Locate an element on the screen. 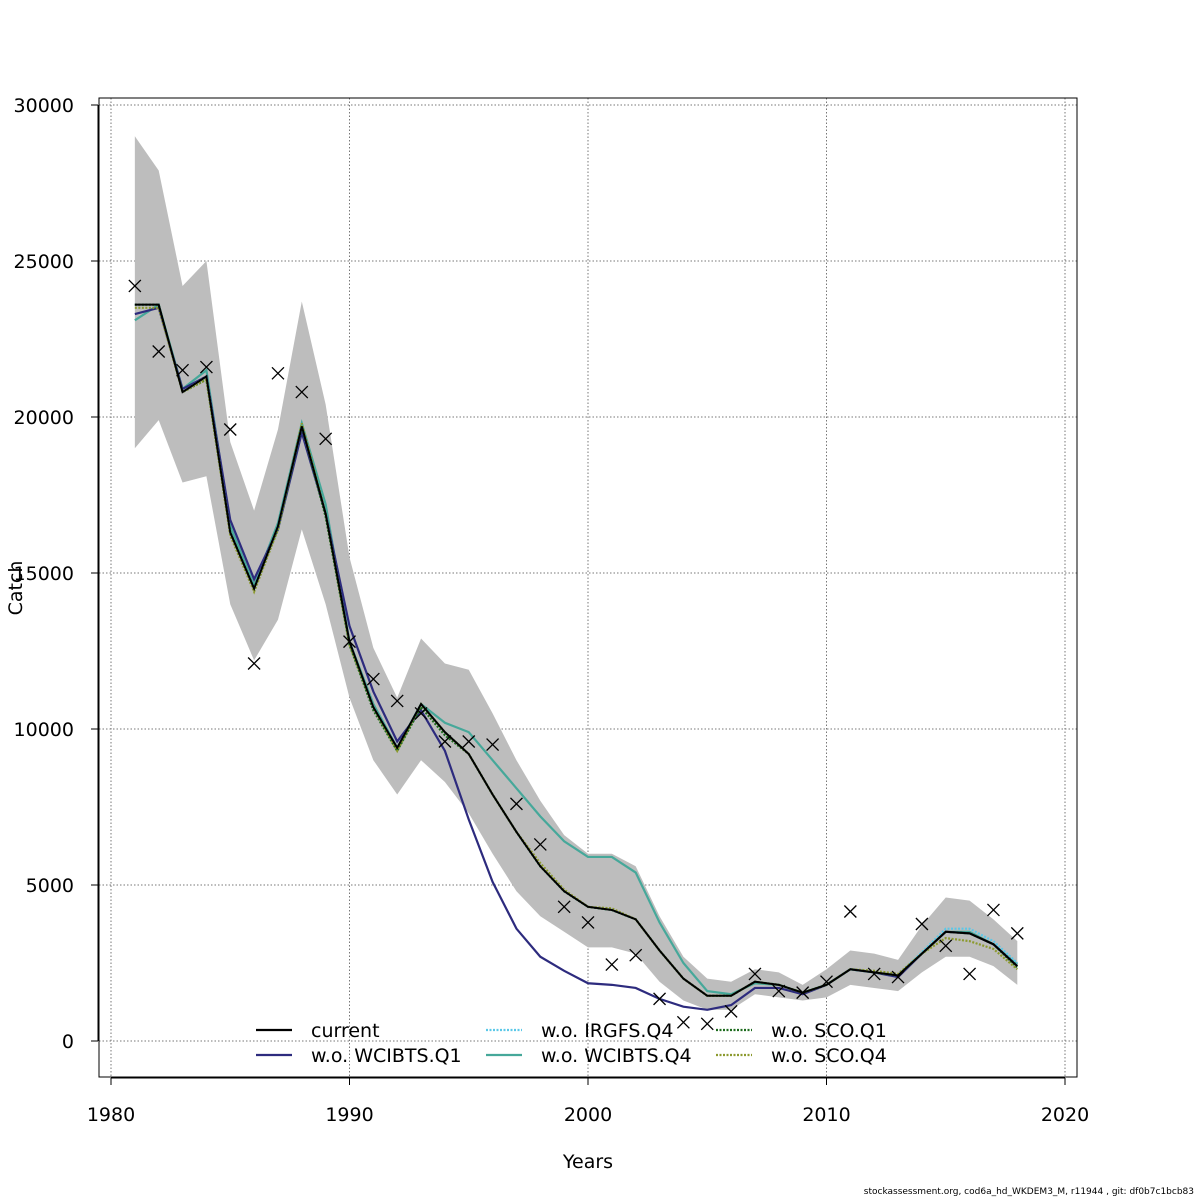 The image size is (1200, 1200). legend-item: w.o. IRGFS.Q4 is located at coordinates (579, 1031).